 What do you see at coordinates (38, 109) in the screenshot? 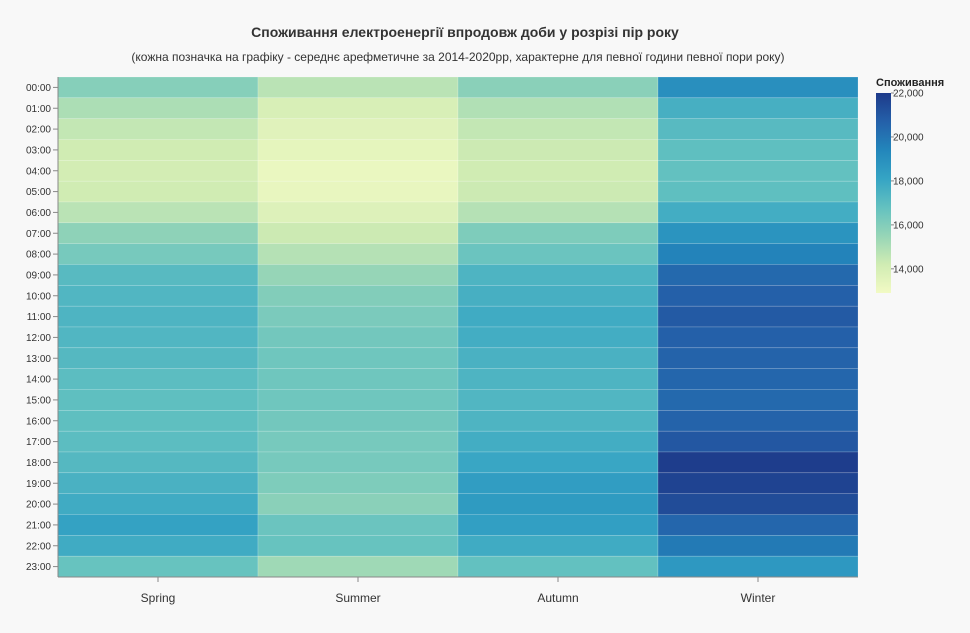
I see `y-tick-label: 01:00` at bounding box center [38, 109].